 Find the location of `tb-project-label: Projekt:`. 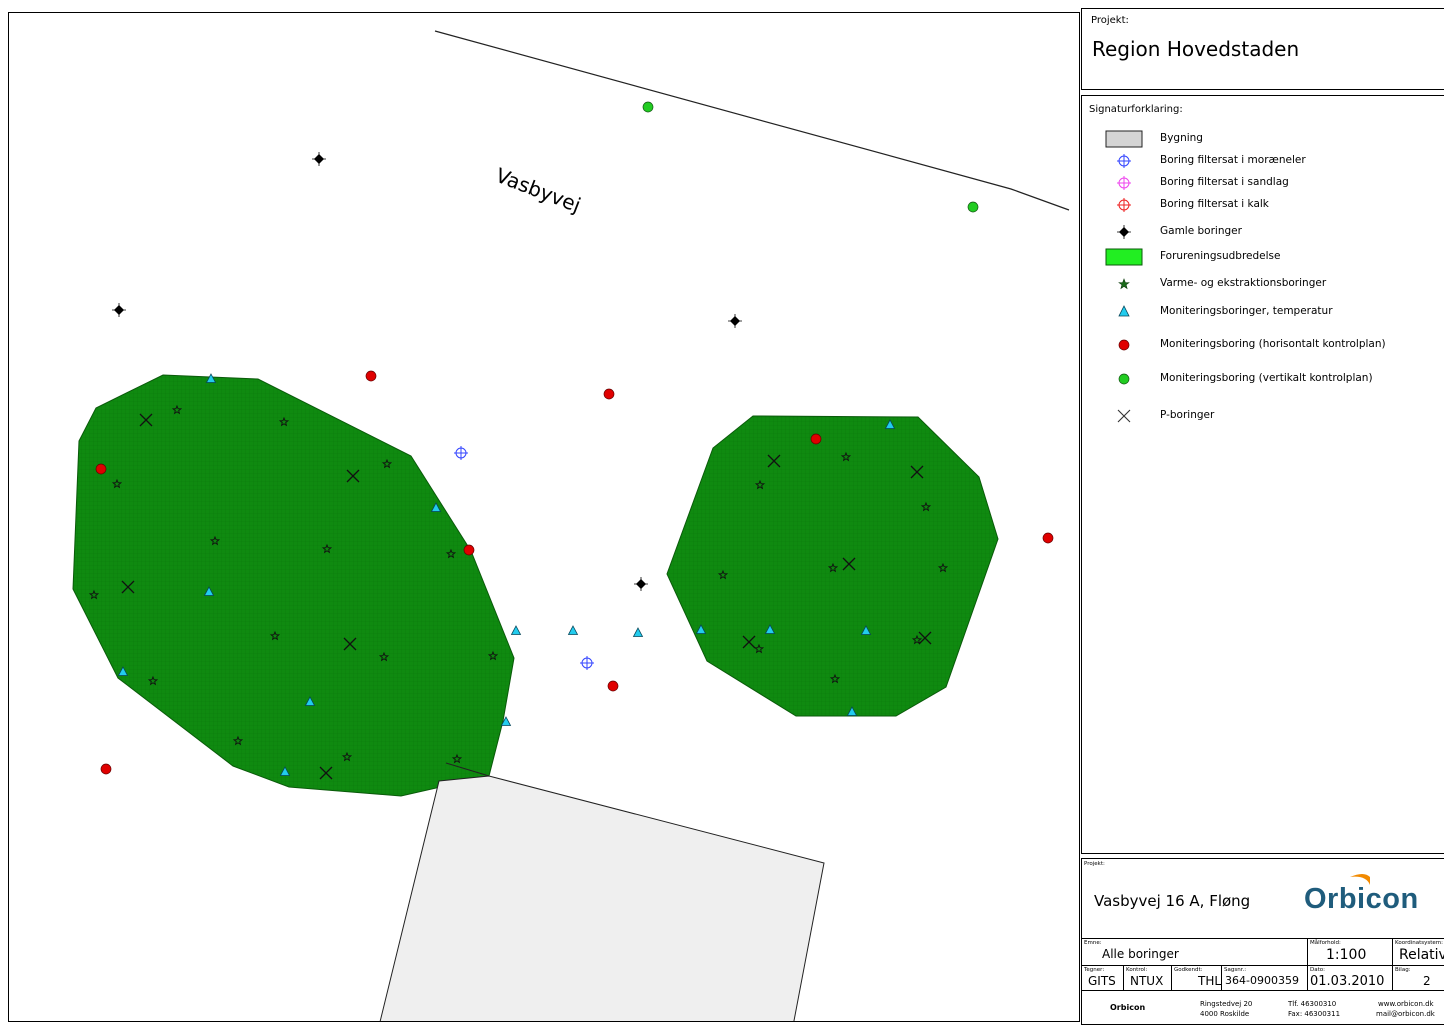

tb-project-label: Projekt: is located at coordinates (1094, 864).